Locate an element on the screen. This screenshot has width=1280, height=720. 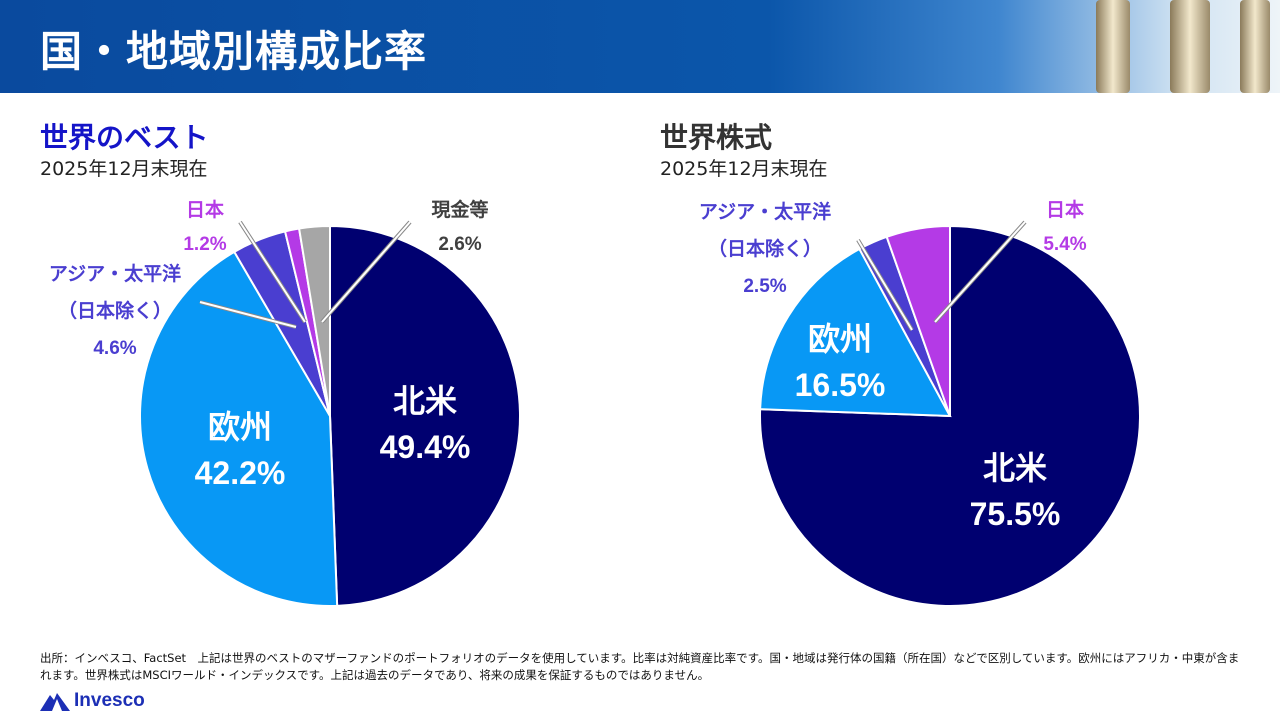
label-left-asia-pacific: アジア・太平洋 （日本除く） 4.6% is located at coordinates (115, 311).